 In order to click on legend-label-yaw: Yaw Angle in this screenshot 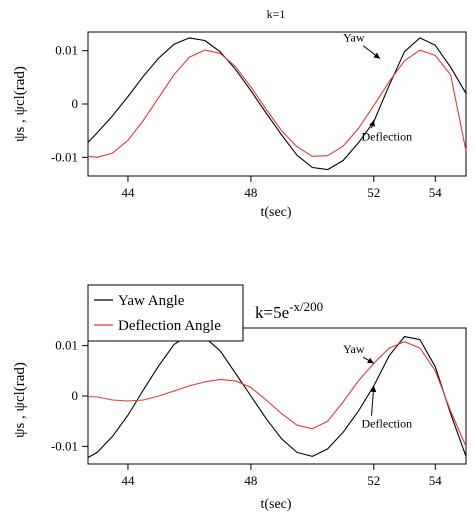, I will do `click(151, 301)`.